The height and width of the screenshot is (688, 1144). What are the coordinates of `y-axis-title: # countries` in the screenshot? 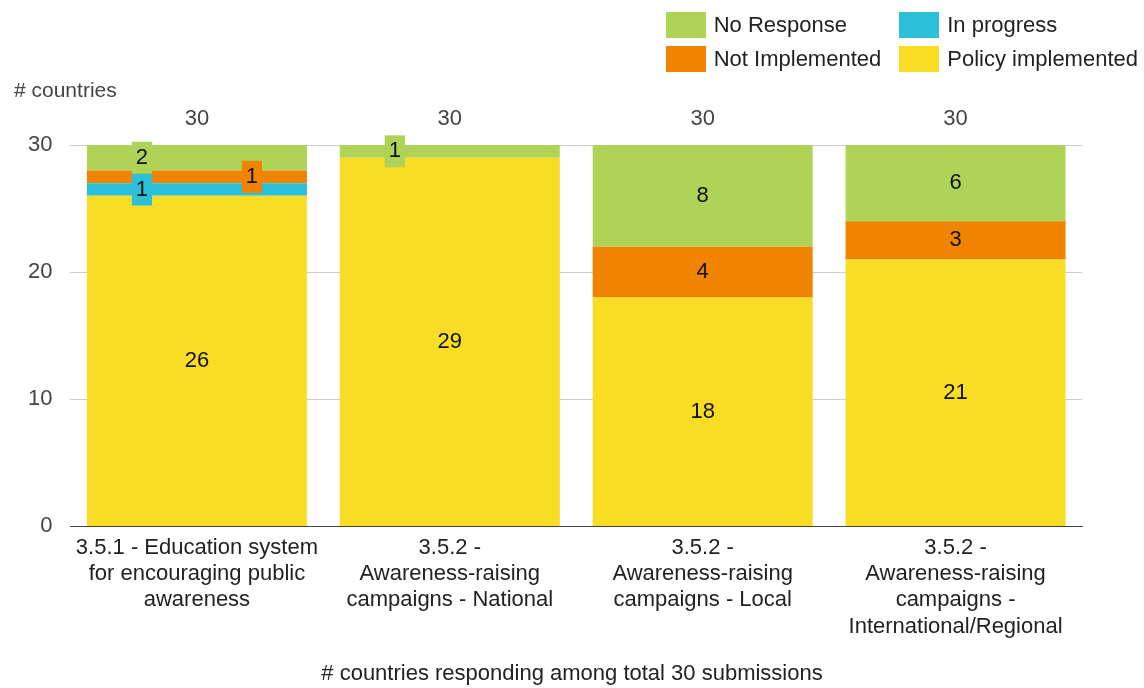 It's located at (65, 90).